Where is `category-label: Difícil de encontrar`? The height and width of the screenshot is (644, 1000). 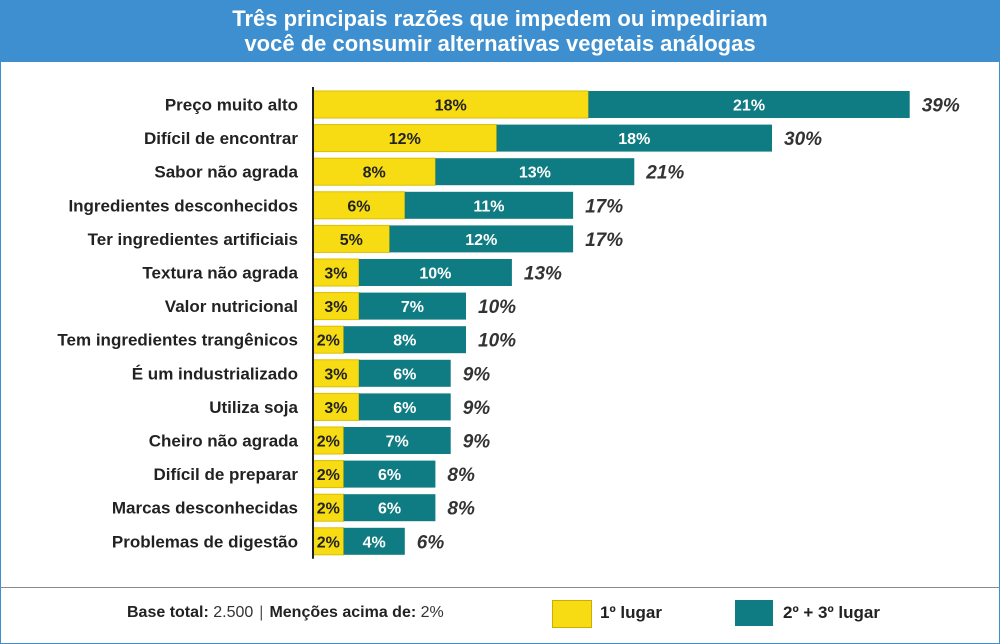 category-label: Difícil de encontrar is located at coordinates (221, 138).